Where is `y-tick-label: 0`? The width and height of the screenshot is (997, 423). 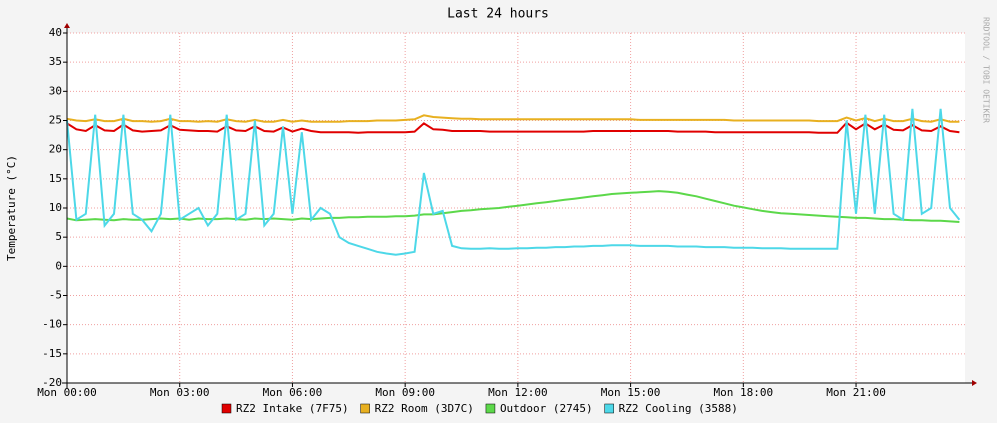 y-tick-label: 0 is located at coordinates (58, 265).